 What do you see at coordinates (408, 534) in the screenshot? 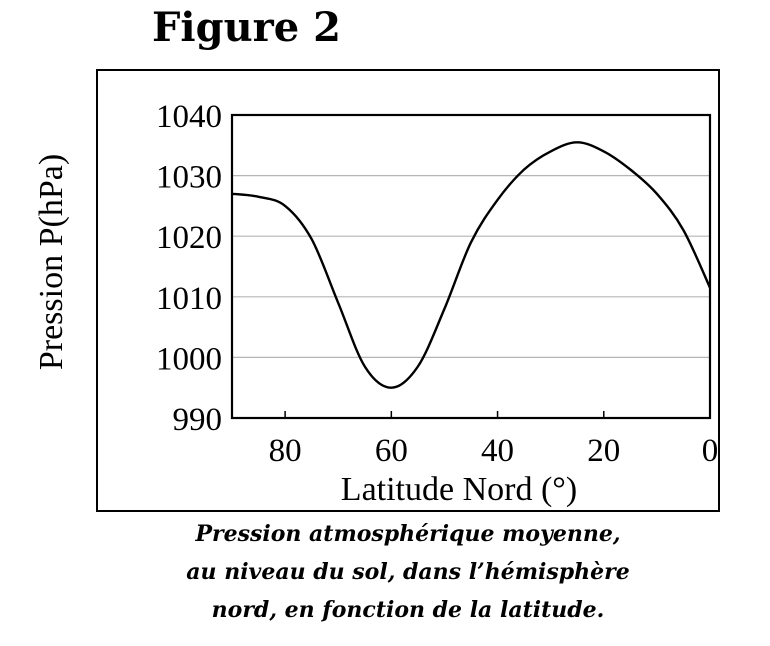
I see `caption-line-1: Pression atmosphérique moyenne,` at bounding box center [408, 534].